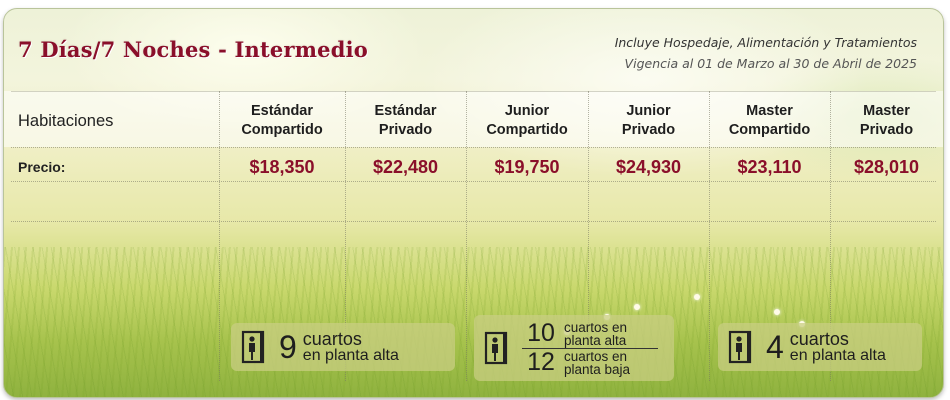 The image size is (950, 400). I want to click on column-header-estandar-compartido: Estándar Compartido, so click(282, 121).